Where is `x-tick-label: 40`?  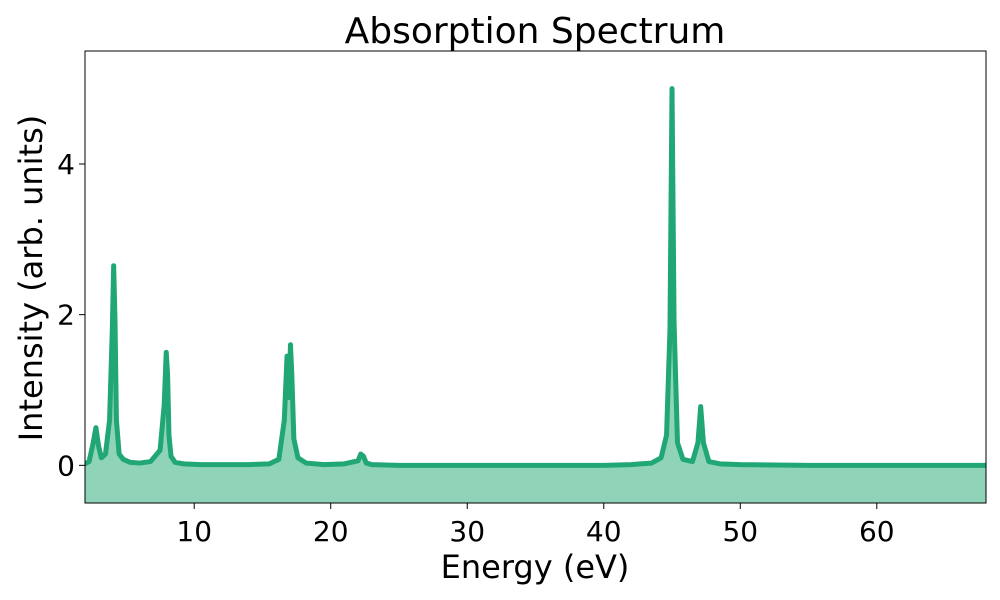
x-tick-label: 40 is located at coordinates (604, 531).